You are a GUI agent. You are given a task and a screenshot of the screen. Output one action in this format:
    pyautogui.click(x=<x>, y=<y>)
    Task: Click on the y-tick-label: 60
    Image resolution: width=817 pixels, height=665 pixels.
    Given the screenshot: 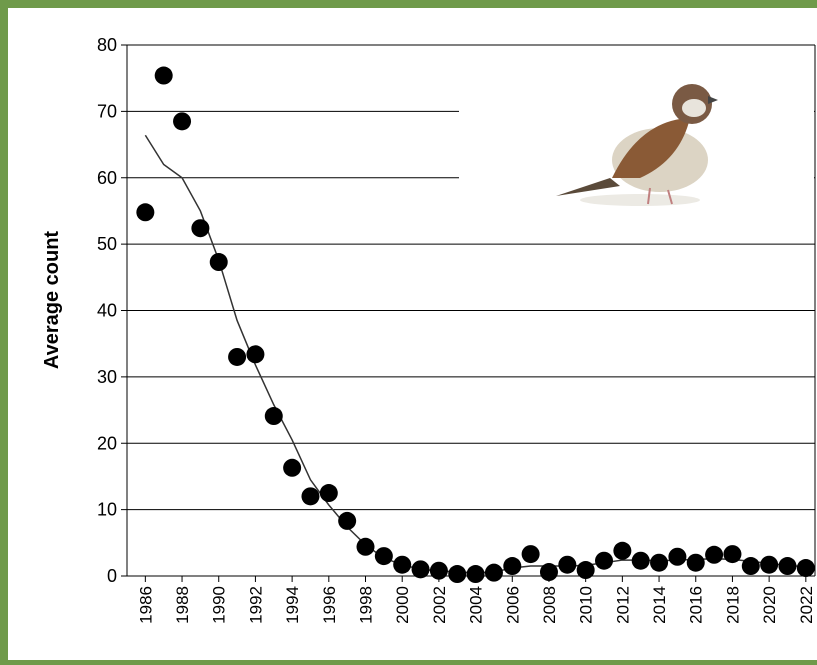 What is the action you would take?
    pyautogui.click(x=107, y=178)
    